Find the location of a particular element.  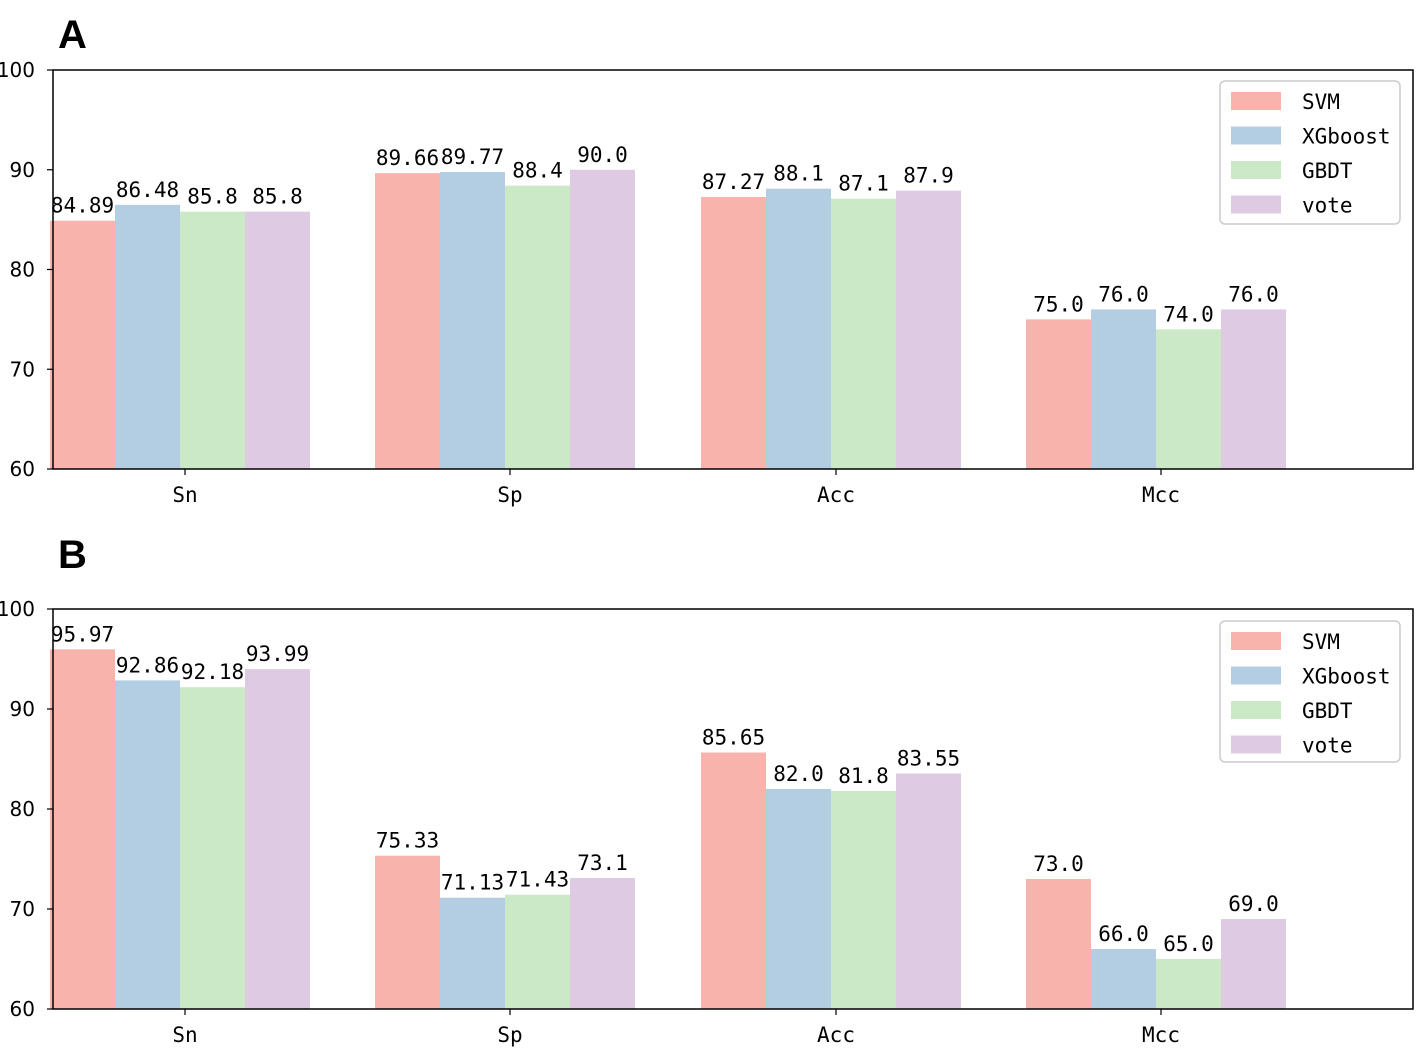

panel-letter-b: B is located at coordinates (72, 555).